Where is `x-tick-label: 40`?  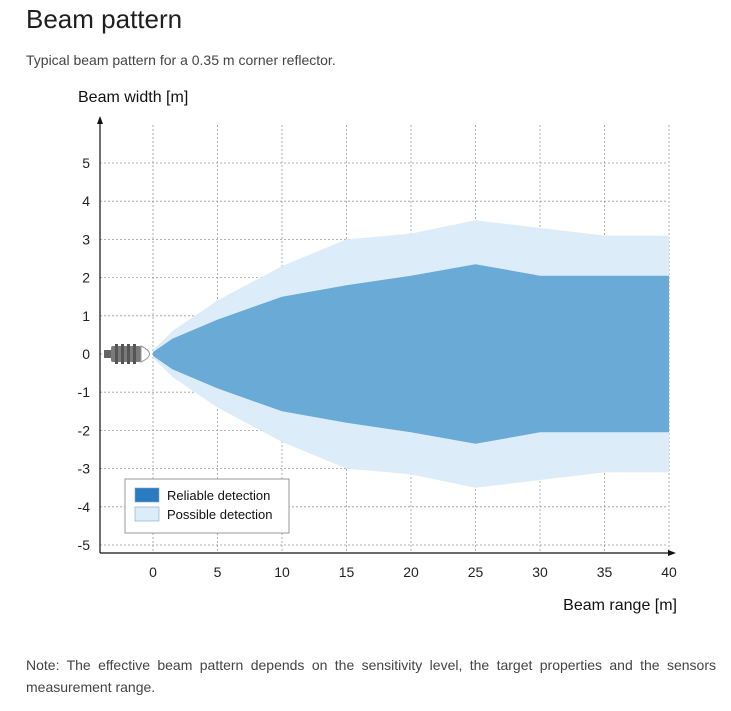
x-tick-label: 40 is located at coordinates (669, 572).